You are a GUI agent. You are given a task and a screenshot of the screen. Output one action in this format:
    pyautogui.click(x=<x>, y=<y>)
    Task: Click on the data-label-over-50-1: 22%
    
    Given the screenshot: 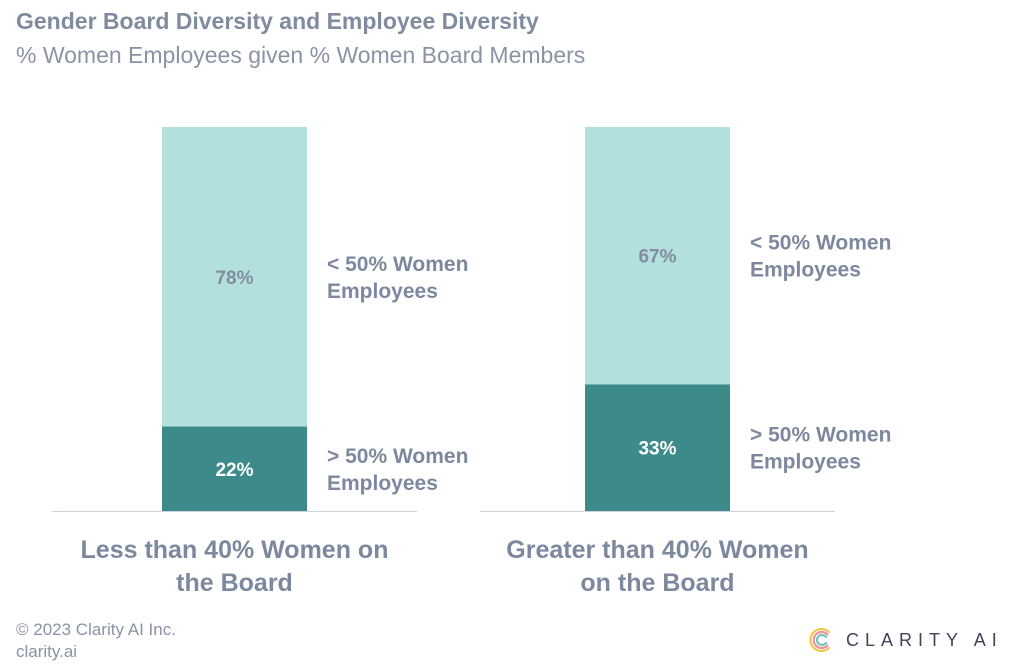 What is the action you would take?
    pyautogui.click(x=234, y=470)
    